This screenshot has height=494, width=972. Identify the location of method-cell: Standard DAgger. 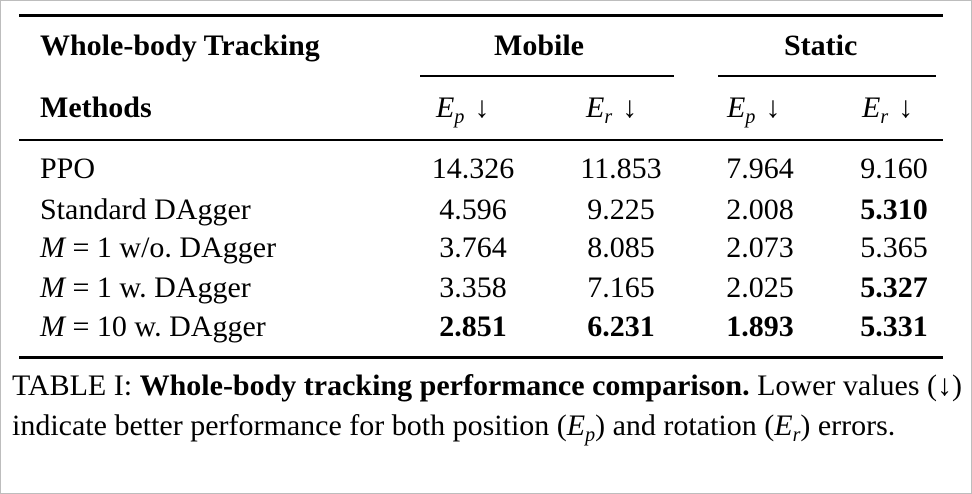
(145, 209).